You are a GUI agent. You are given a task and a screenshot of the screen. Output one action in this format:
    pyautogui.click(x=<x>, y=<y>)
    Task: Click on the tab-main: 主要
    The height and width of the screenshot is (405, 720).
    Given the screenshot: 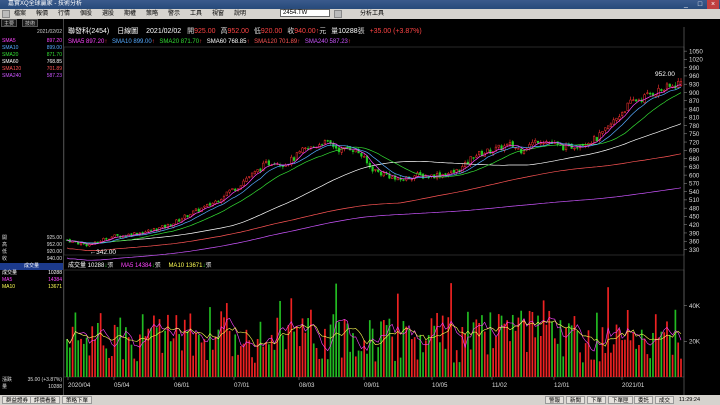 What is the action you would take?
    pyautogui.click(x=9, y=23)
    